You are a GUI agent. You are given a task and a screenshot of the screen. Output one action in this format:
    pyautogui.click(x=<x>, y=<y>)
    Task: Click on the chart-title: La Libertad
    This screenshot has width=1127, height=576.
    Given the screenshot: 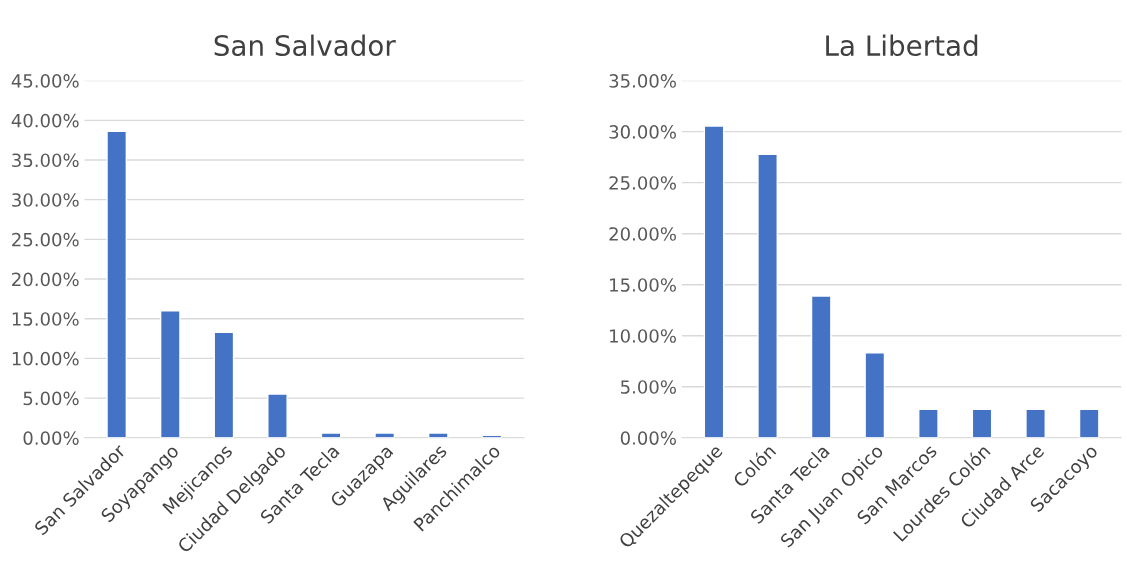 What is the action you would take?
    pyautogui.click(x=902, y=45)
    